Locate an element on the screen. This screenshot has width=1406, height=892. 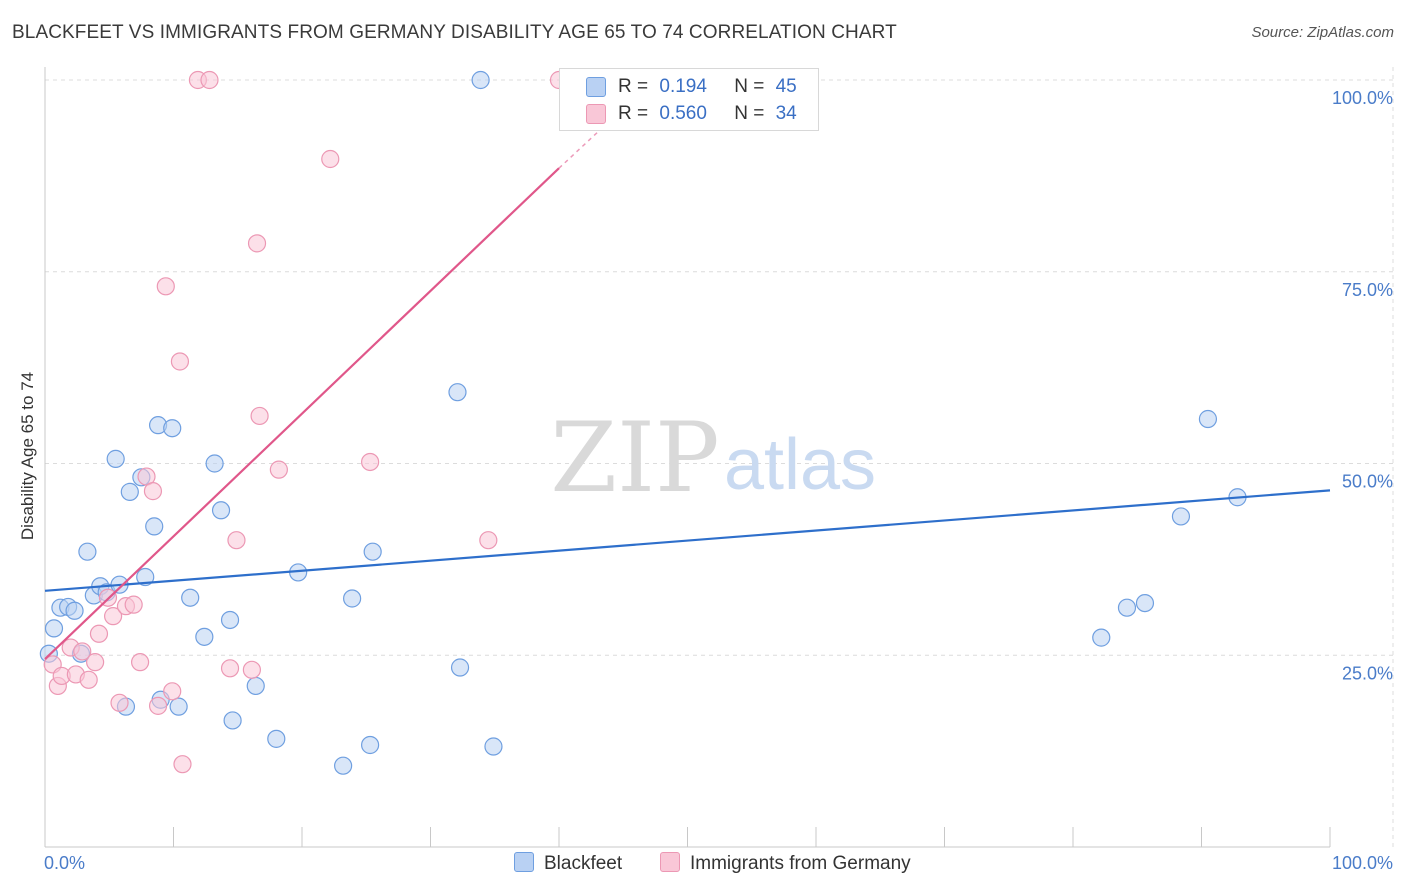
y-tick-label: 75.0% is located at coordinates (1367, 290).